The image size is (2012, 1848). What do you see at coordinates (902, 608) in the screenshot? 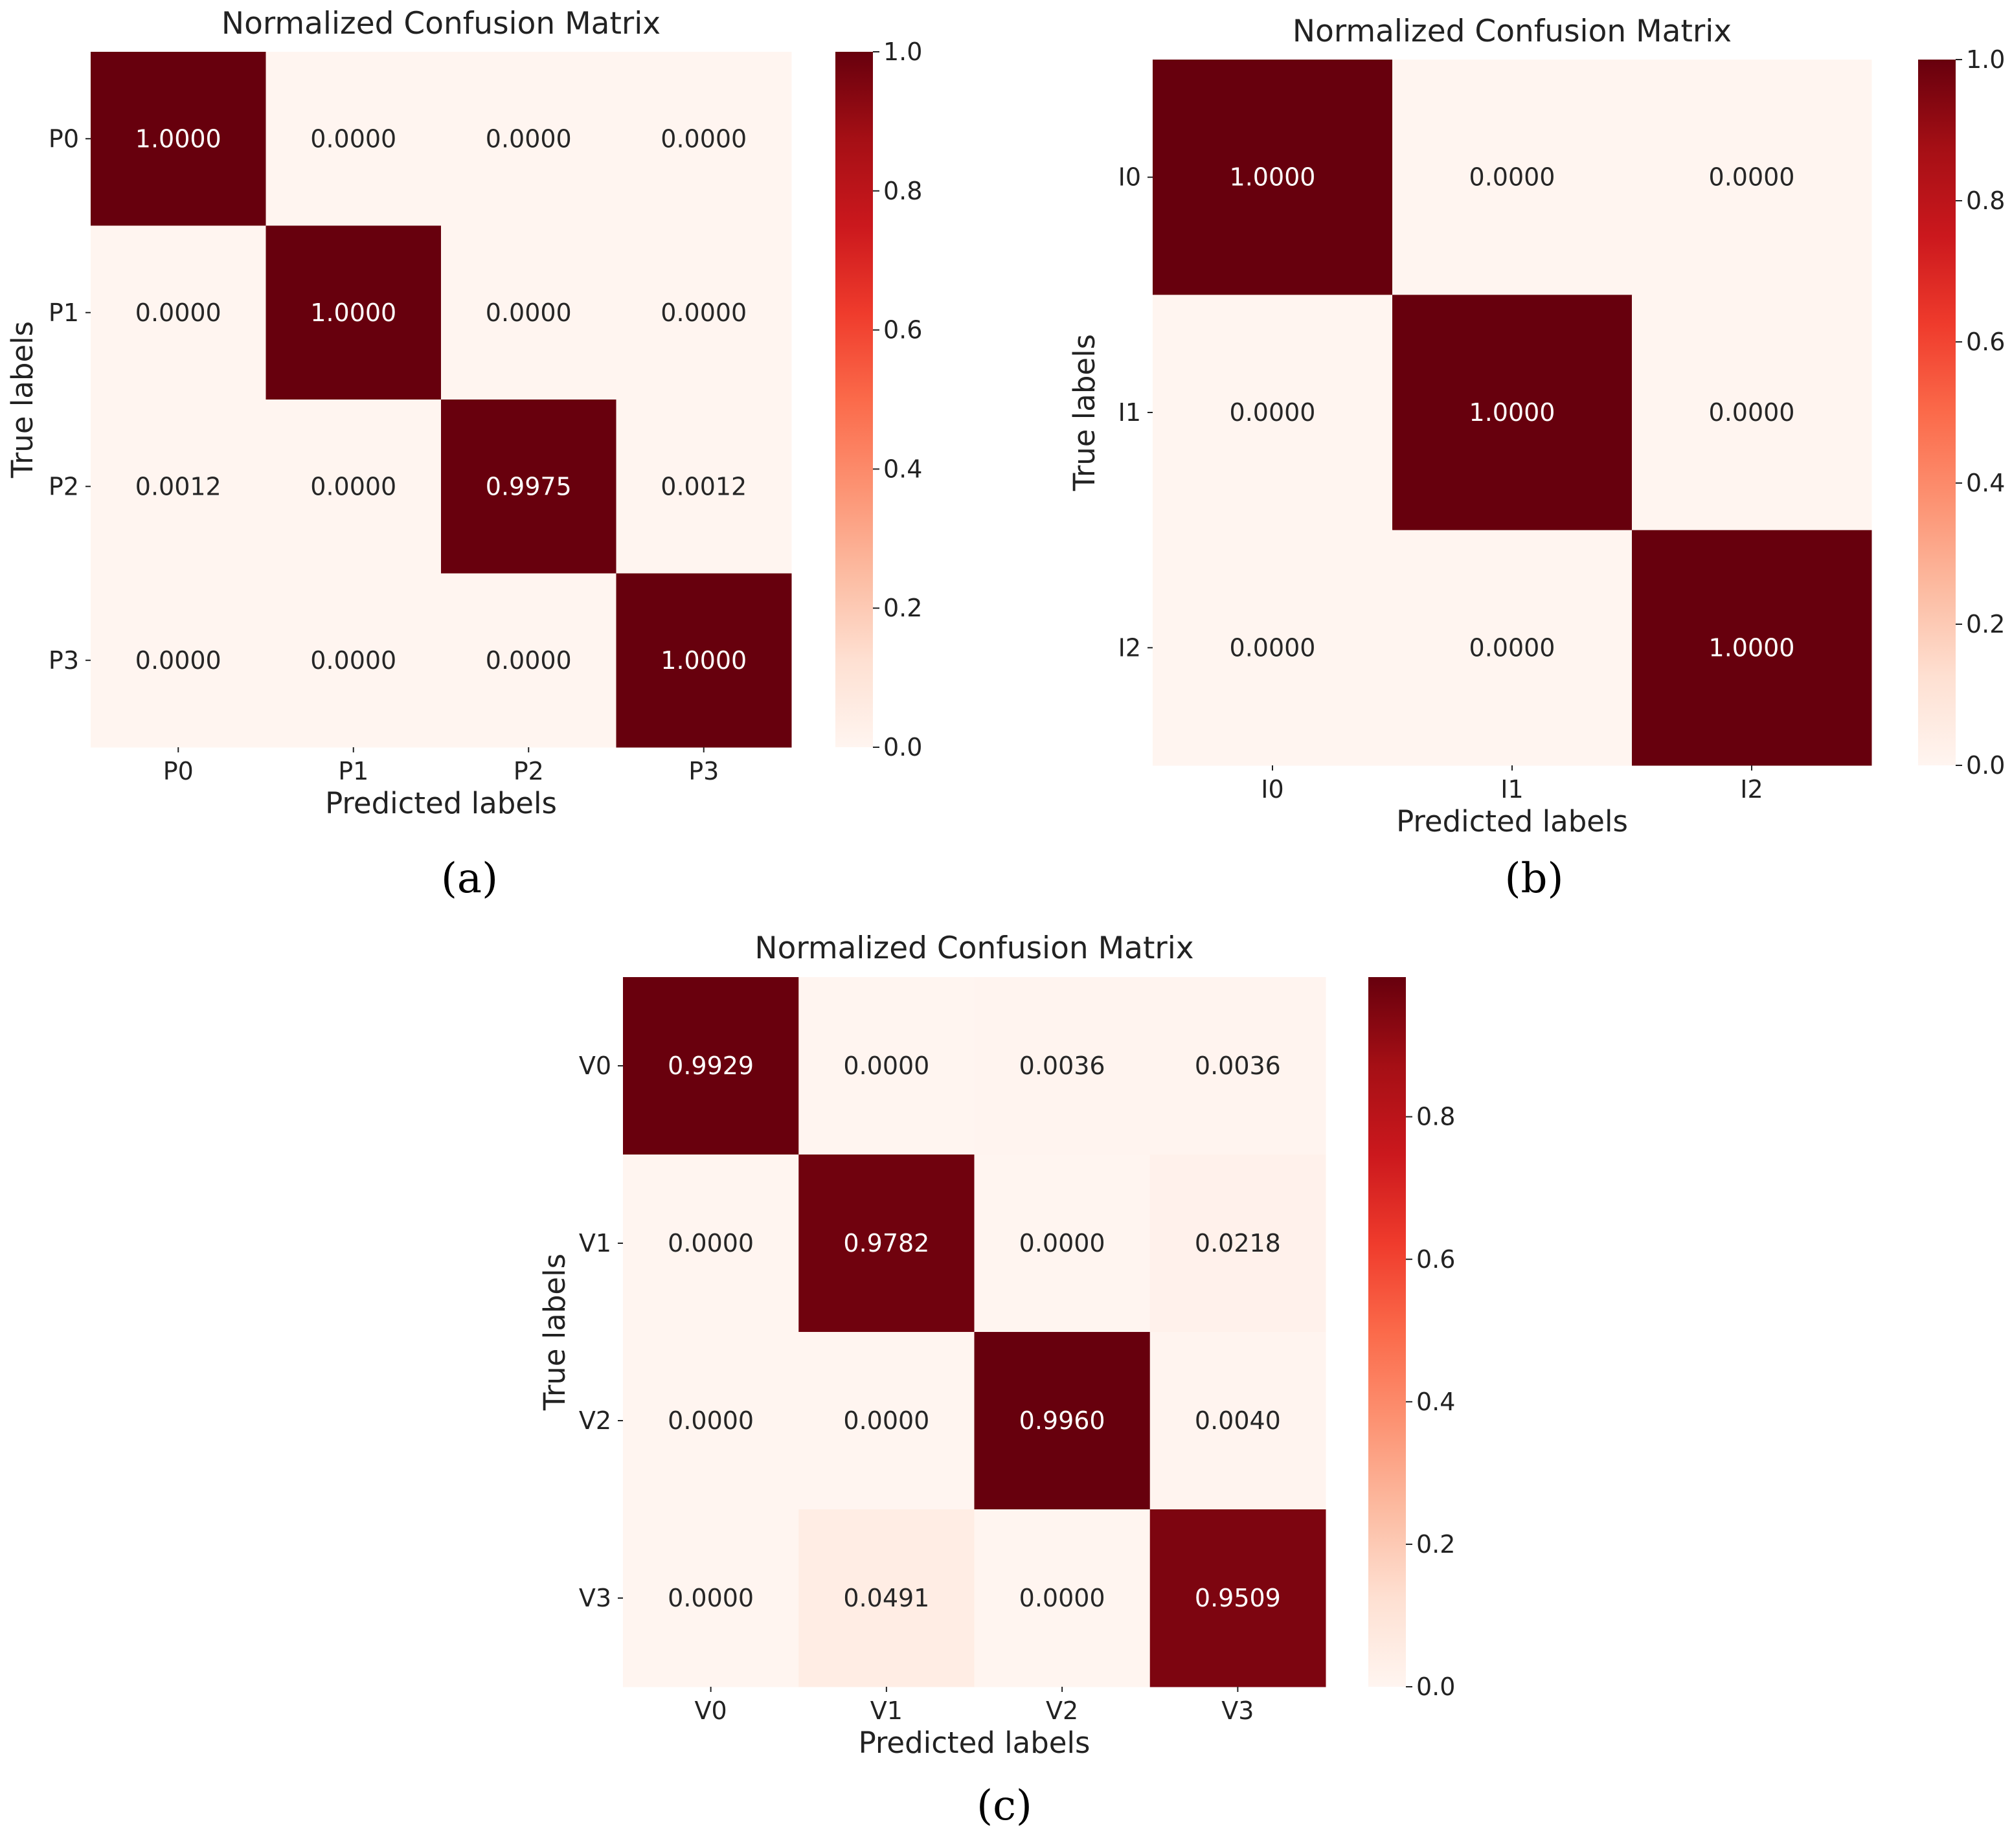
I see `colorbar-tick-label: 0.2` at bounding box center [902, 608].